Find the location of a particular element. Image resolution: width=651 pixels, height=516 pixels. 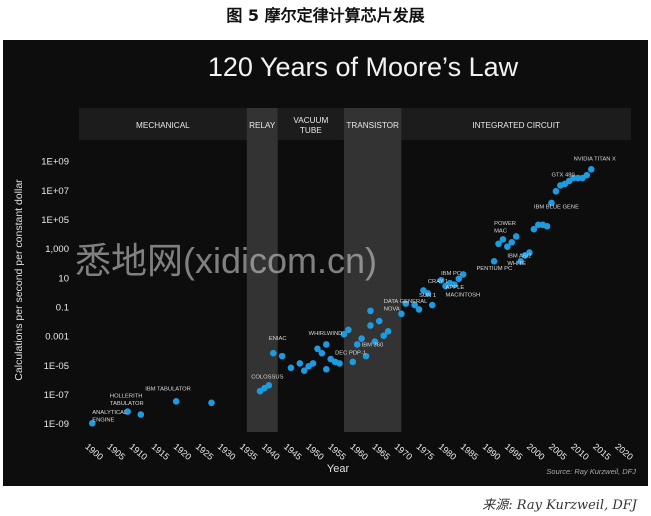

figure-caption: 图 5 摩尔定律计算芯片发展 is located at coordinates (325, 15).